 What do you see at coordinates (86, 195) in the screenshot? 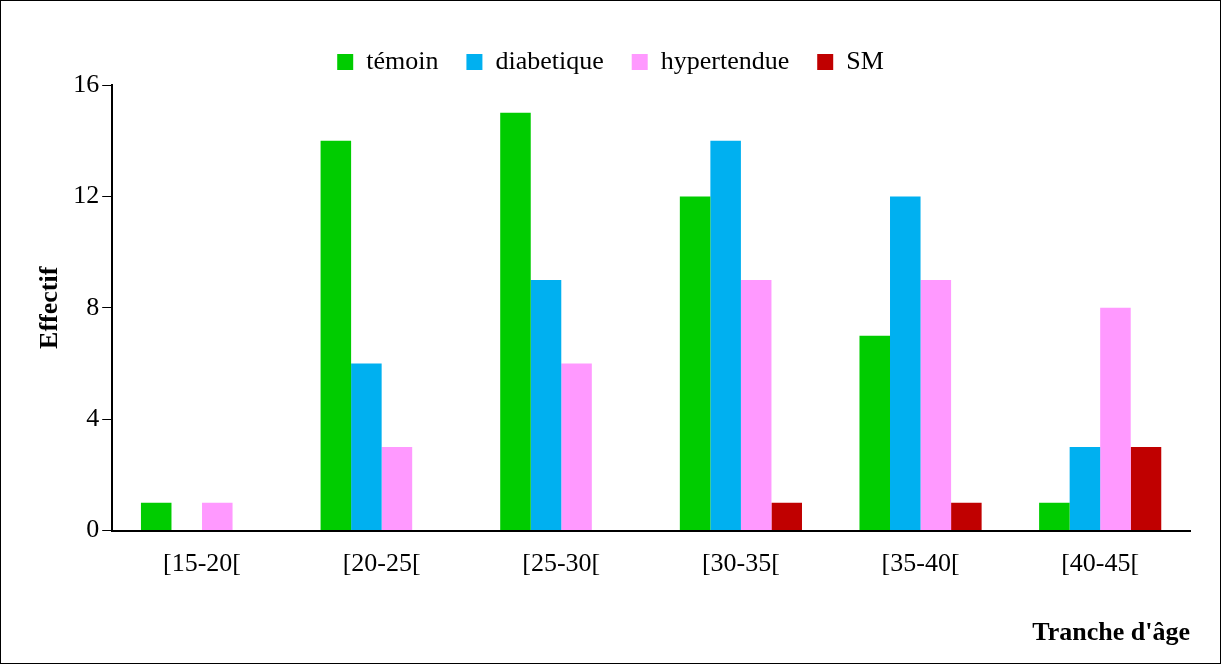
I see `y-tick-label: 12` at bounding box center [86, 195].